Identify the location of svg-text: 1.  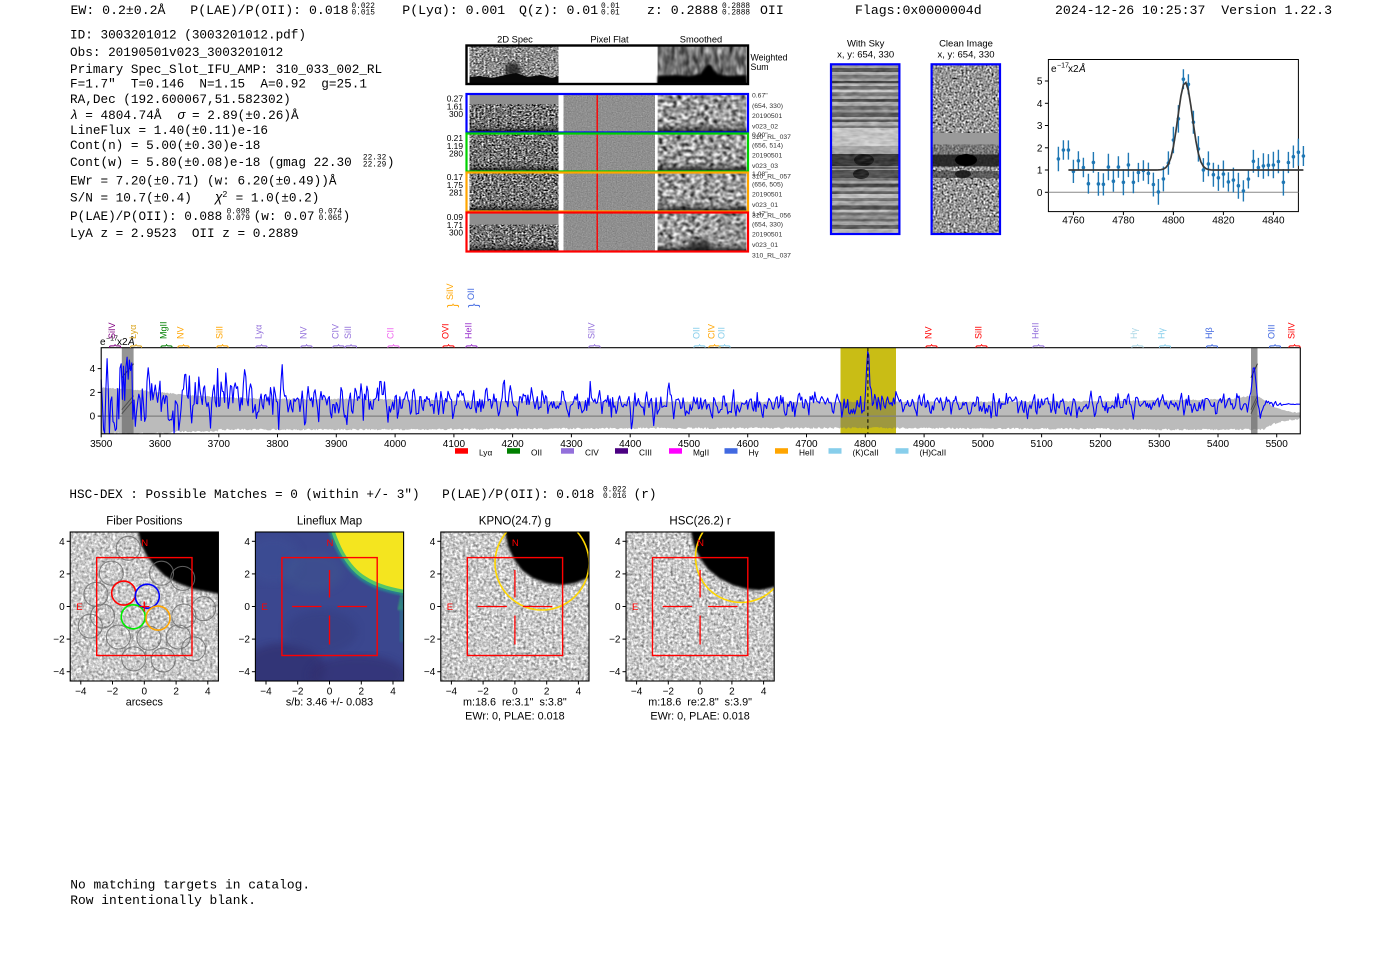
(1040, 171).